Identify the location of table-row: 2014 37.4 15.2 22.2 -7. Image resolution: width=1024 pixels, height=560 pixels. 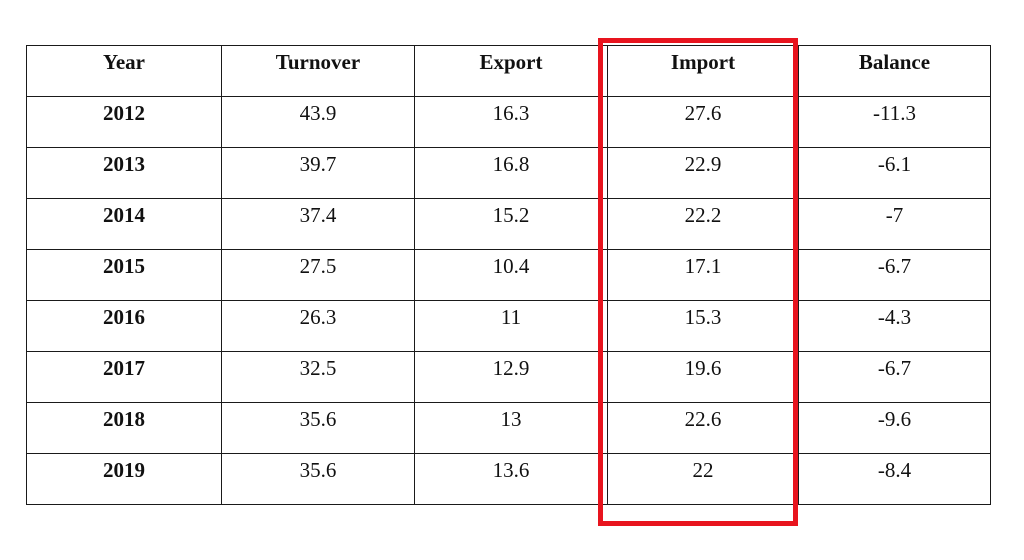
(508, 224).